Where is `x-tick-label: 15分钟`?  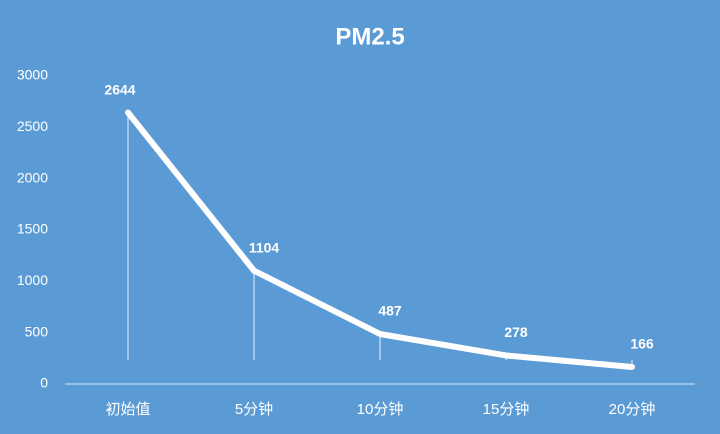 x-tick-label: 15分钟 is located at coordinates (506, 409).